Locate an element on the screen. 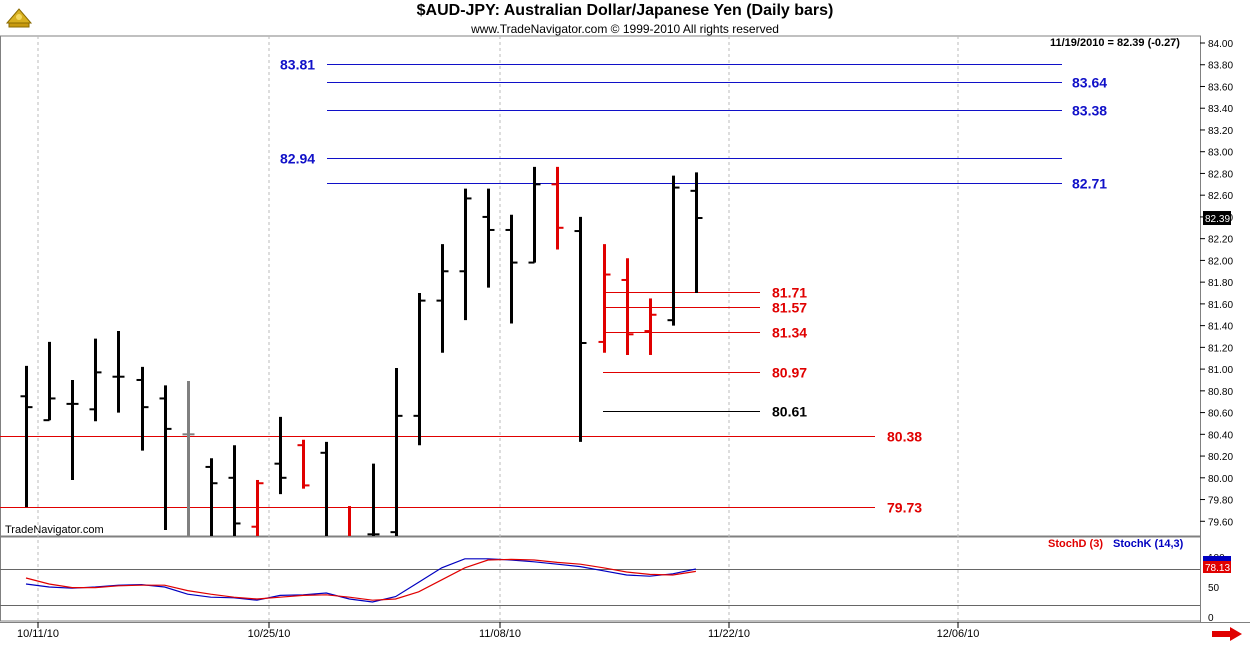 This screenshot has width=1250, height=646. stoch-k-line is located at coordinates (361, 580).